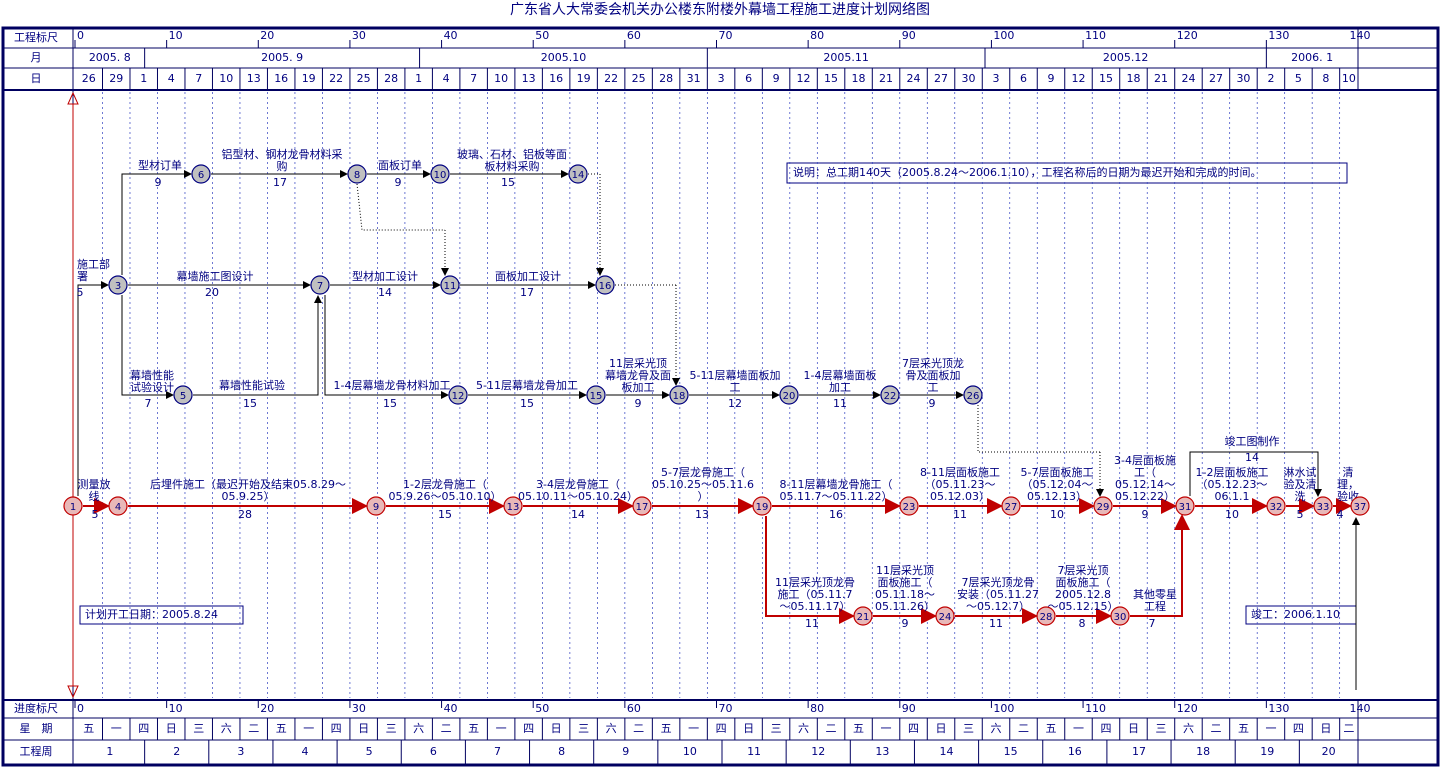 Image resolution: width=1441 pixels, height=768 pixels. What do you see at coordinates (941, 78) in the screenshot?
I see `day: 27` at bounding box center [941, 78].